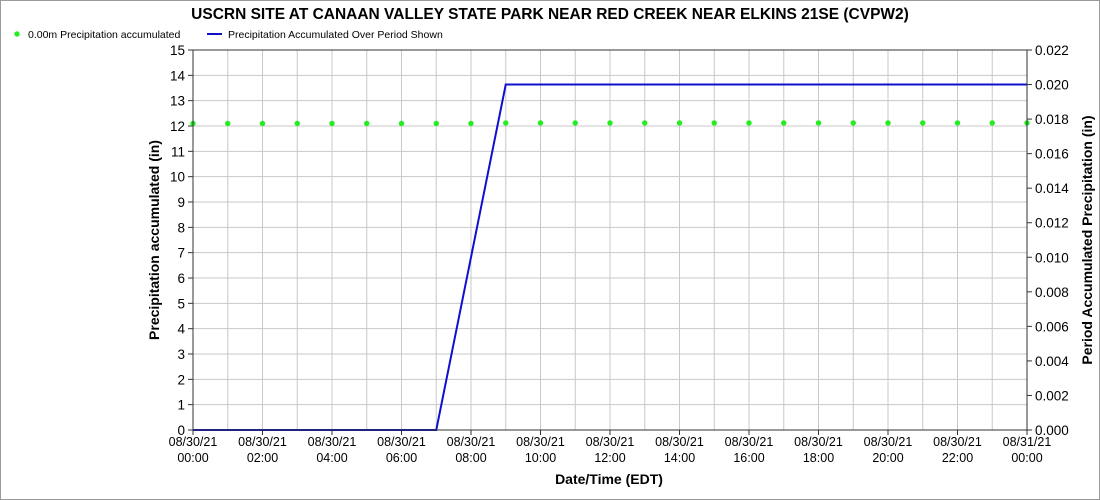 The width and height of the screenshot is (1100, 500). Describe the element at coordinates (401, 458) in the screenshot. I see `x-tick-time-label: 06:00` at that location.